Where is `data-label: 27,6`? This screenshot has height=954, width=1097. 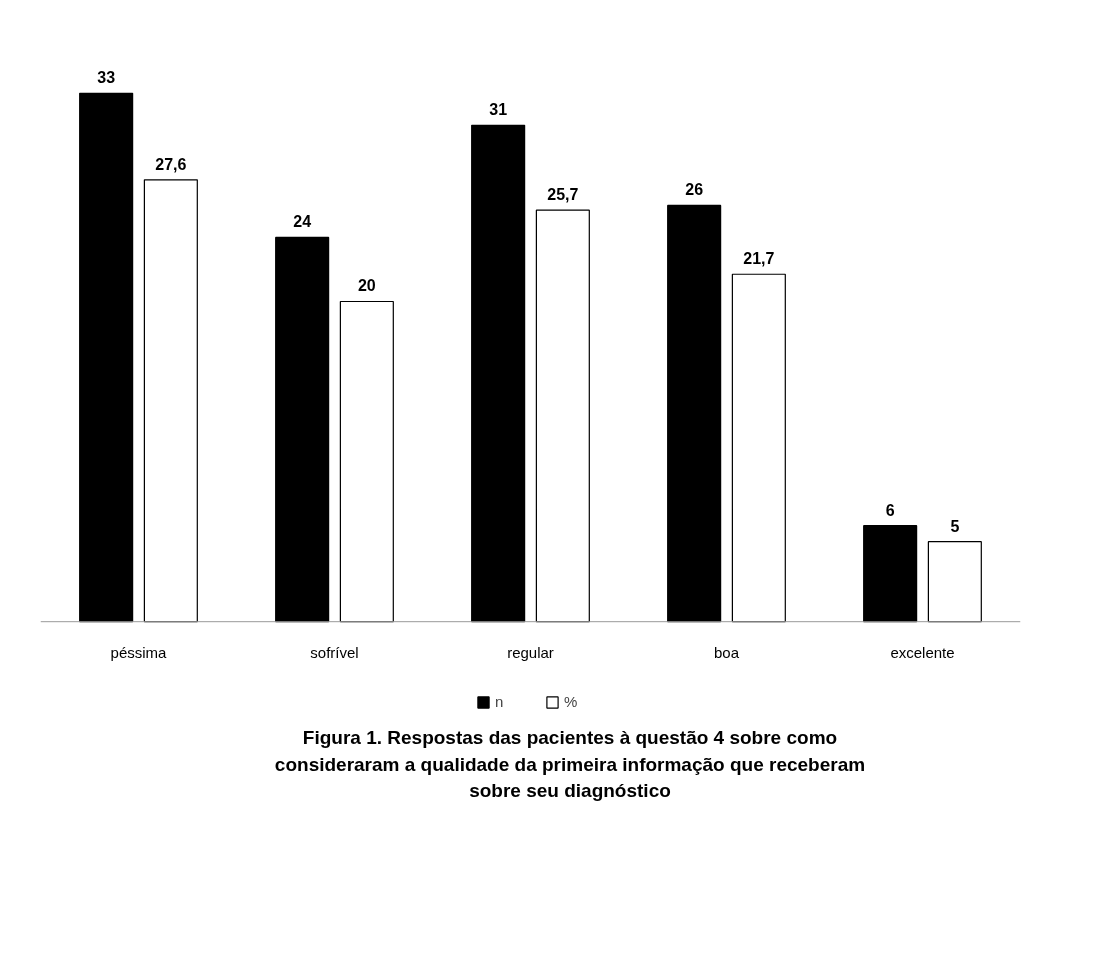 data-label: 27,6 is located at coordinates (171, 164).